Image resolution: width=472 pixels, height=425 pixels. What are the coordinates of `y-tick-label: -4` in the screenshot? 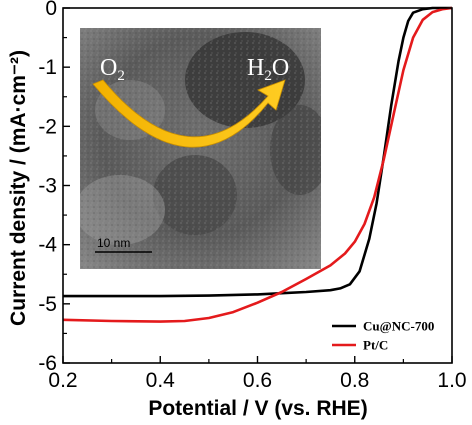 It's located at (47, 245).